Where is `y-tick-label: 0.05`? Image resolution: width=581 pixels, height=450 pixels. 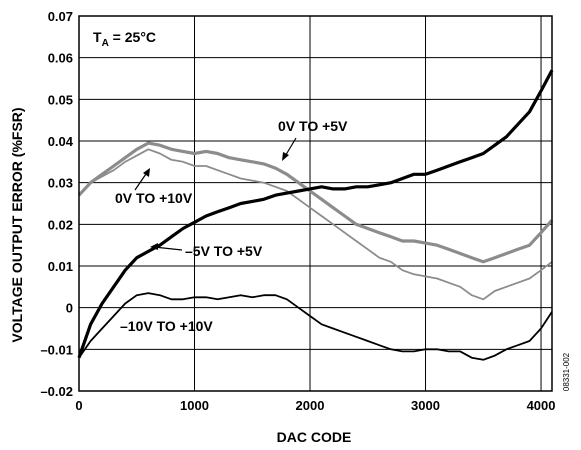 y-tick-label: 0.05 is located at coordinates (60, 99).